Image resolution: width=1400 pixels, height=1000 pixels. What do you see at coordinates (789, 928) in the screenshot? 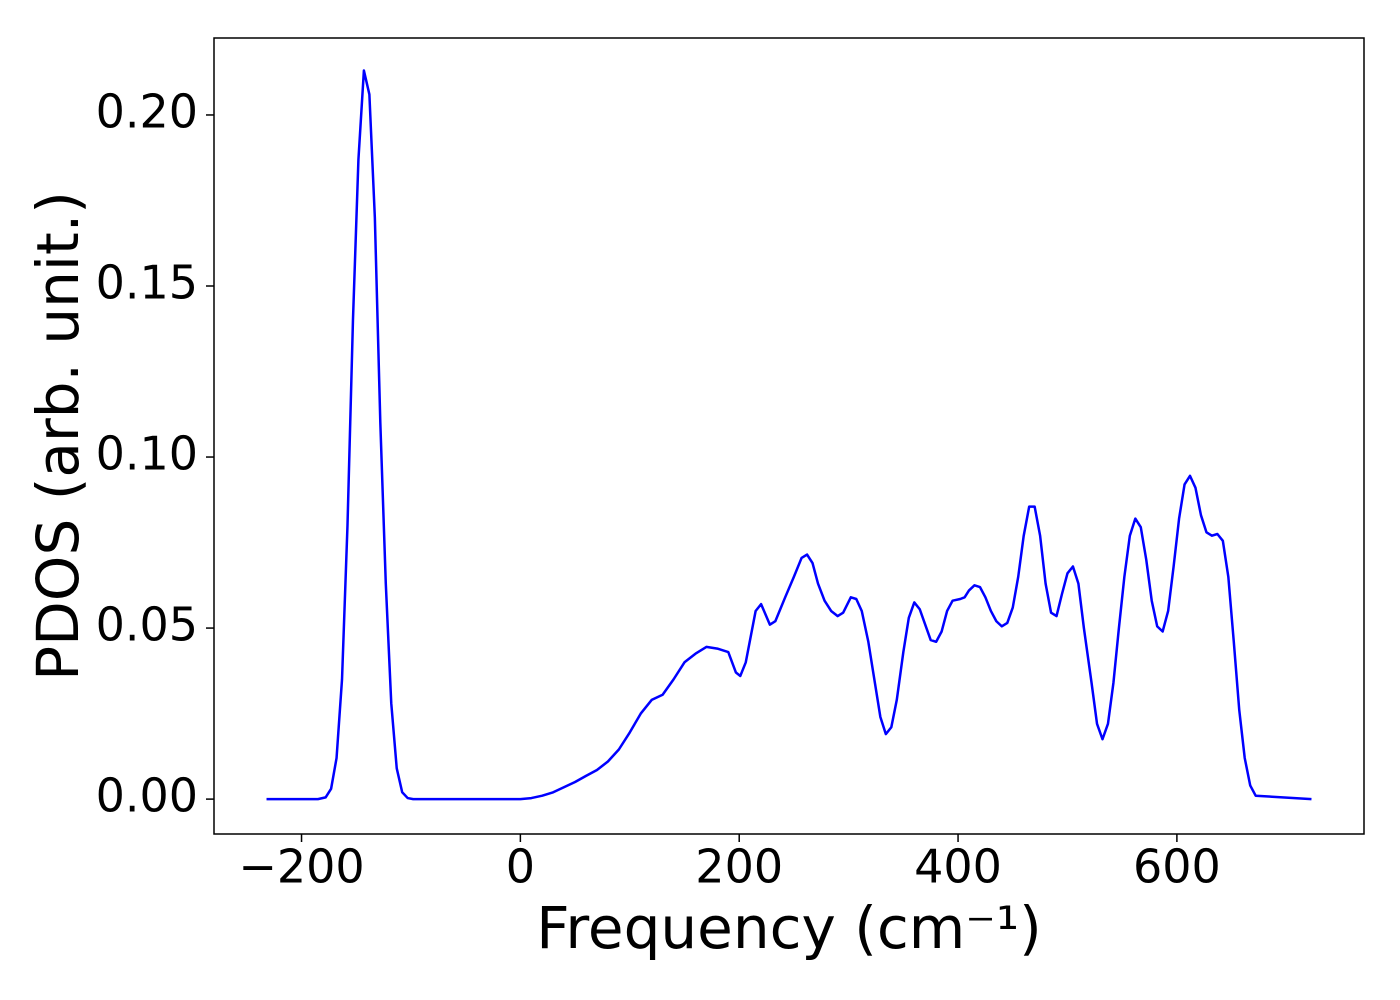
I see `x-axis-label: Frequency (cm⁻¹)` at bounding box center [789, 928].